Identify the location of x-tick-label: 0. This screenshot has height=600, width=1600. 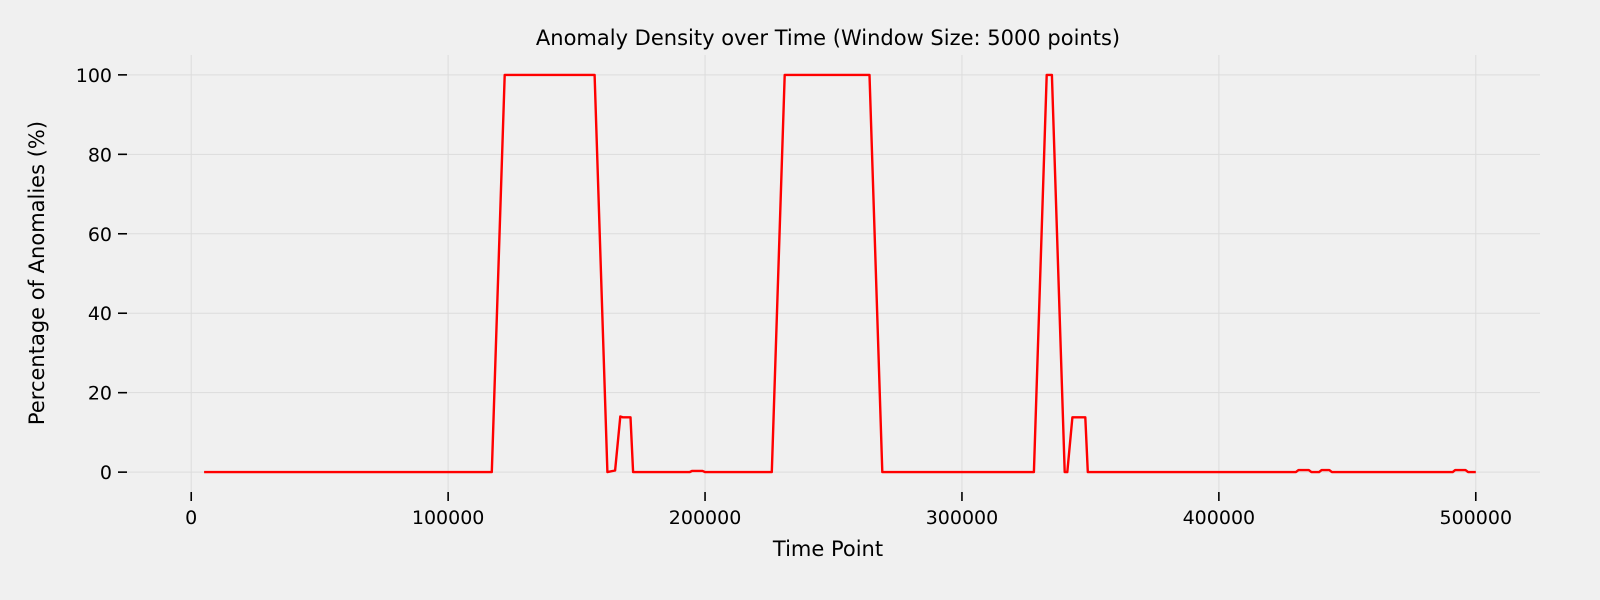
(191, 518).